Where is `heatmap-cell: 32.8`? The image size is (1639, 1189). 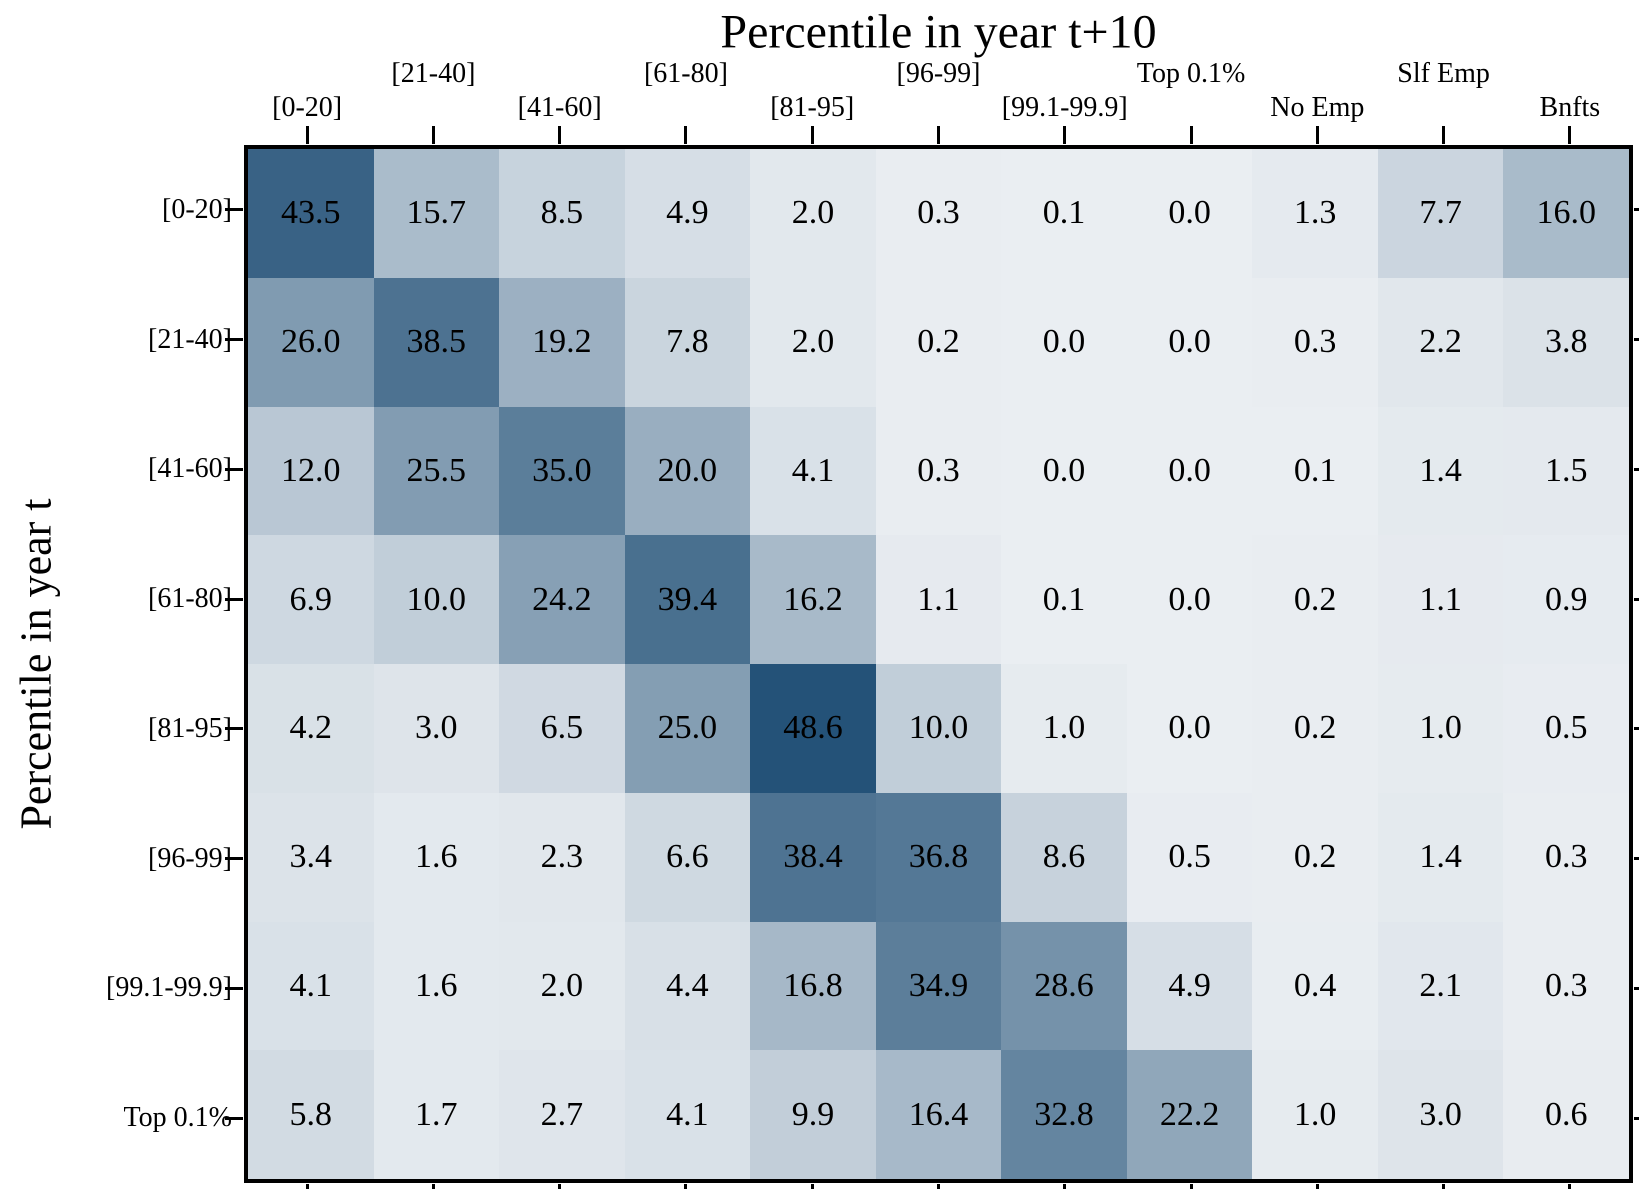 heatmap-cell: 32.8 is located at coordinates (1064, 1114).